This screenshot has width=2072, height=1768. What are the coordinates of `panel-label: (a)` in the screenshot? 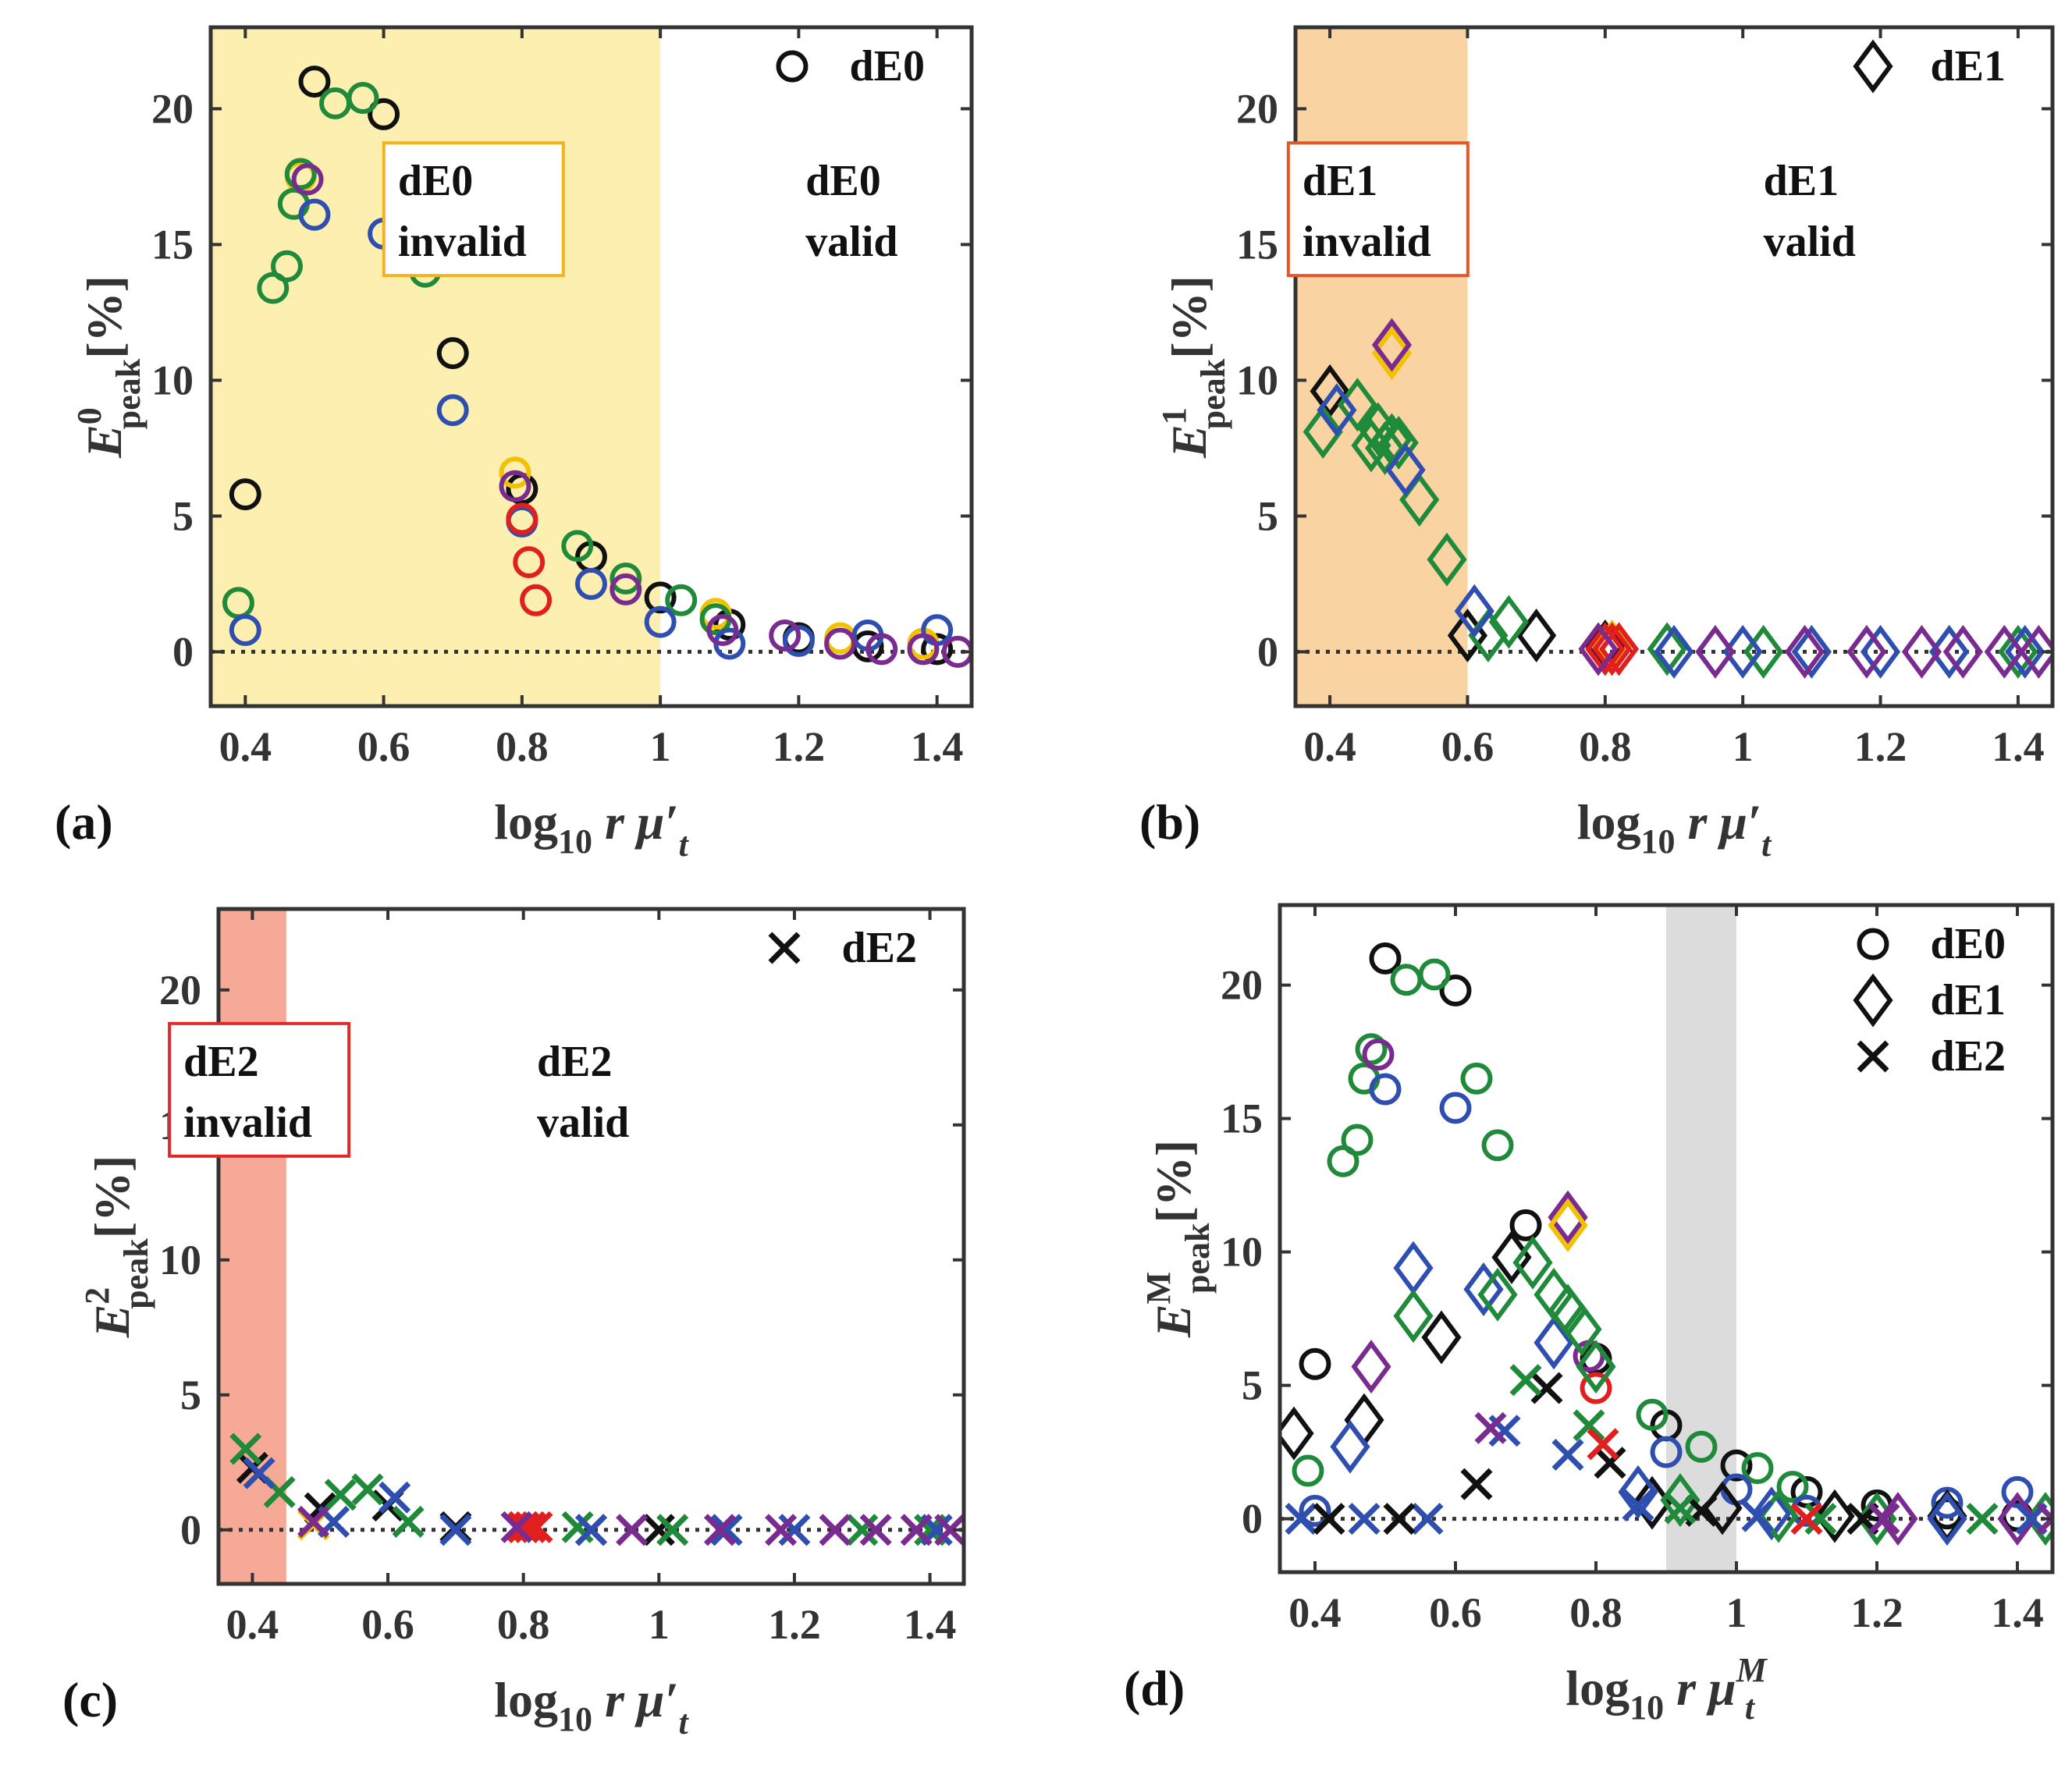 It's located at (84, 822).